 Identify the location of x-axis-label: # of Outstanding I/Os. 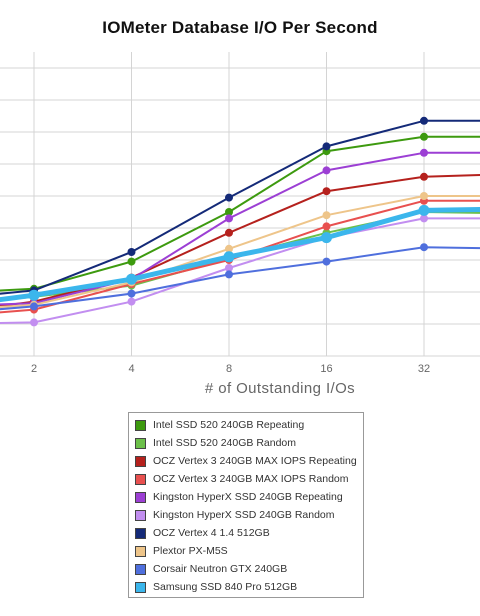
(280, 388).